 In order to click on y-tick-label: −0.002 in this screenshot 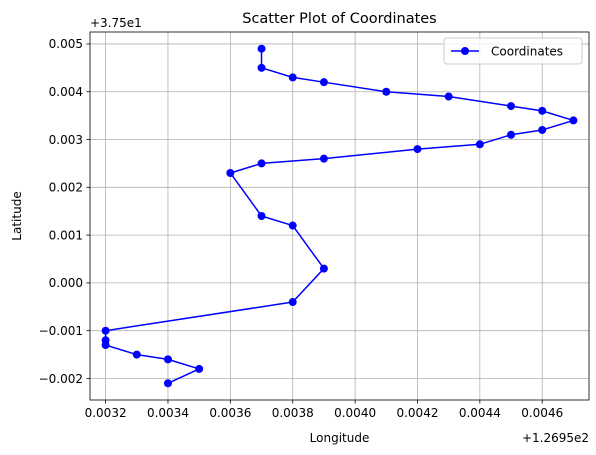, I will do `click(61, 379)`.